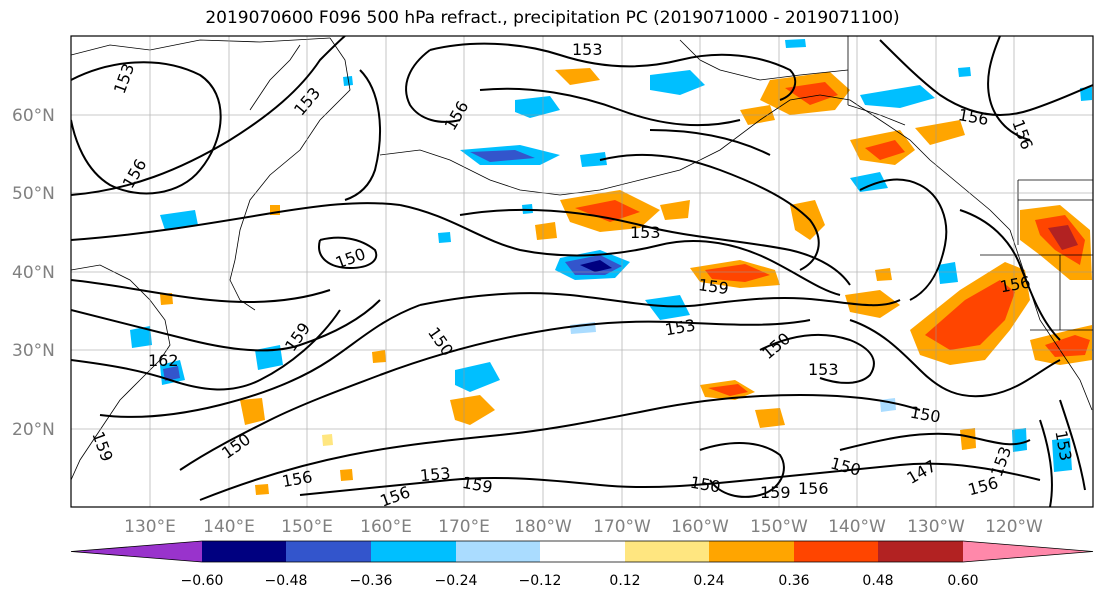  I want to click on colorbar-outline, so click(582, 551).